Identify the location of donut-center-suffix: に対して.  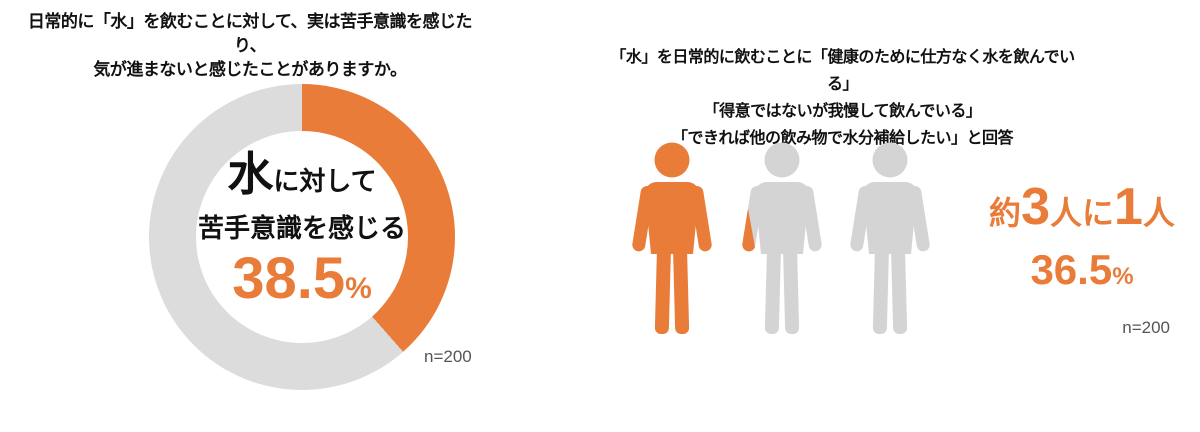
(325, 180).